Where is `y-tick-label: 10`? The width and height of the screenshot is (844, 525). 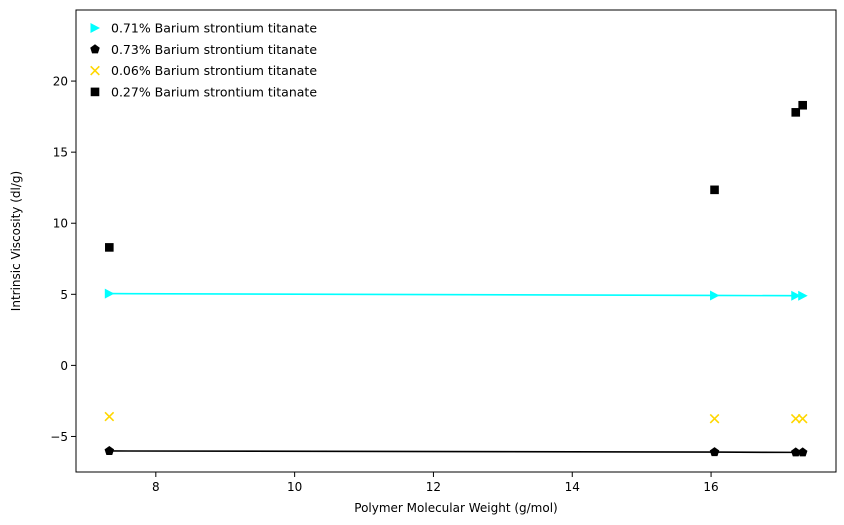 y-tick-label: 10 is located at coordinates (60, 224).